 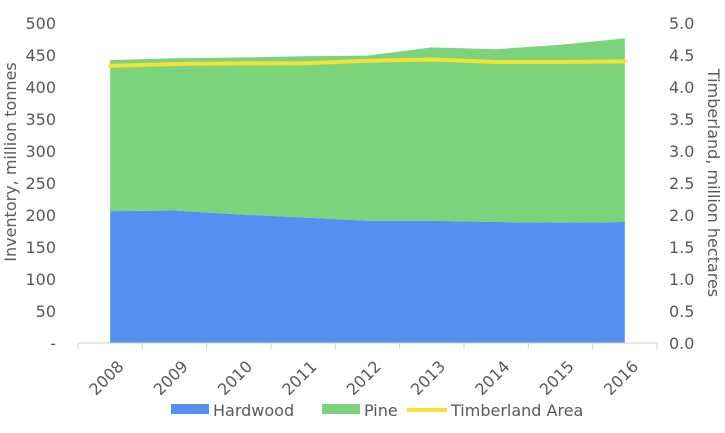 I want to click on x-tick-label: 2014, so click(x=492, y=378).